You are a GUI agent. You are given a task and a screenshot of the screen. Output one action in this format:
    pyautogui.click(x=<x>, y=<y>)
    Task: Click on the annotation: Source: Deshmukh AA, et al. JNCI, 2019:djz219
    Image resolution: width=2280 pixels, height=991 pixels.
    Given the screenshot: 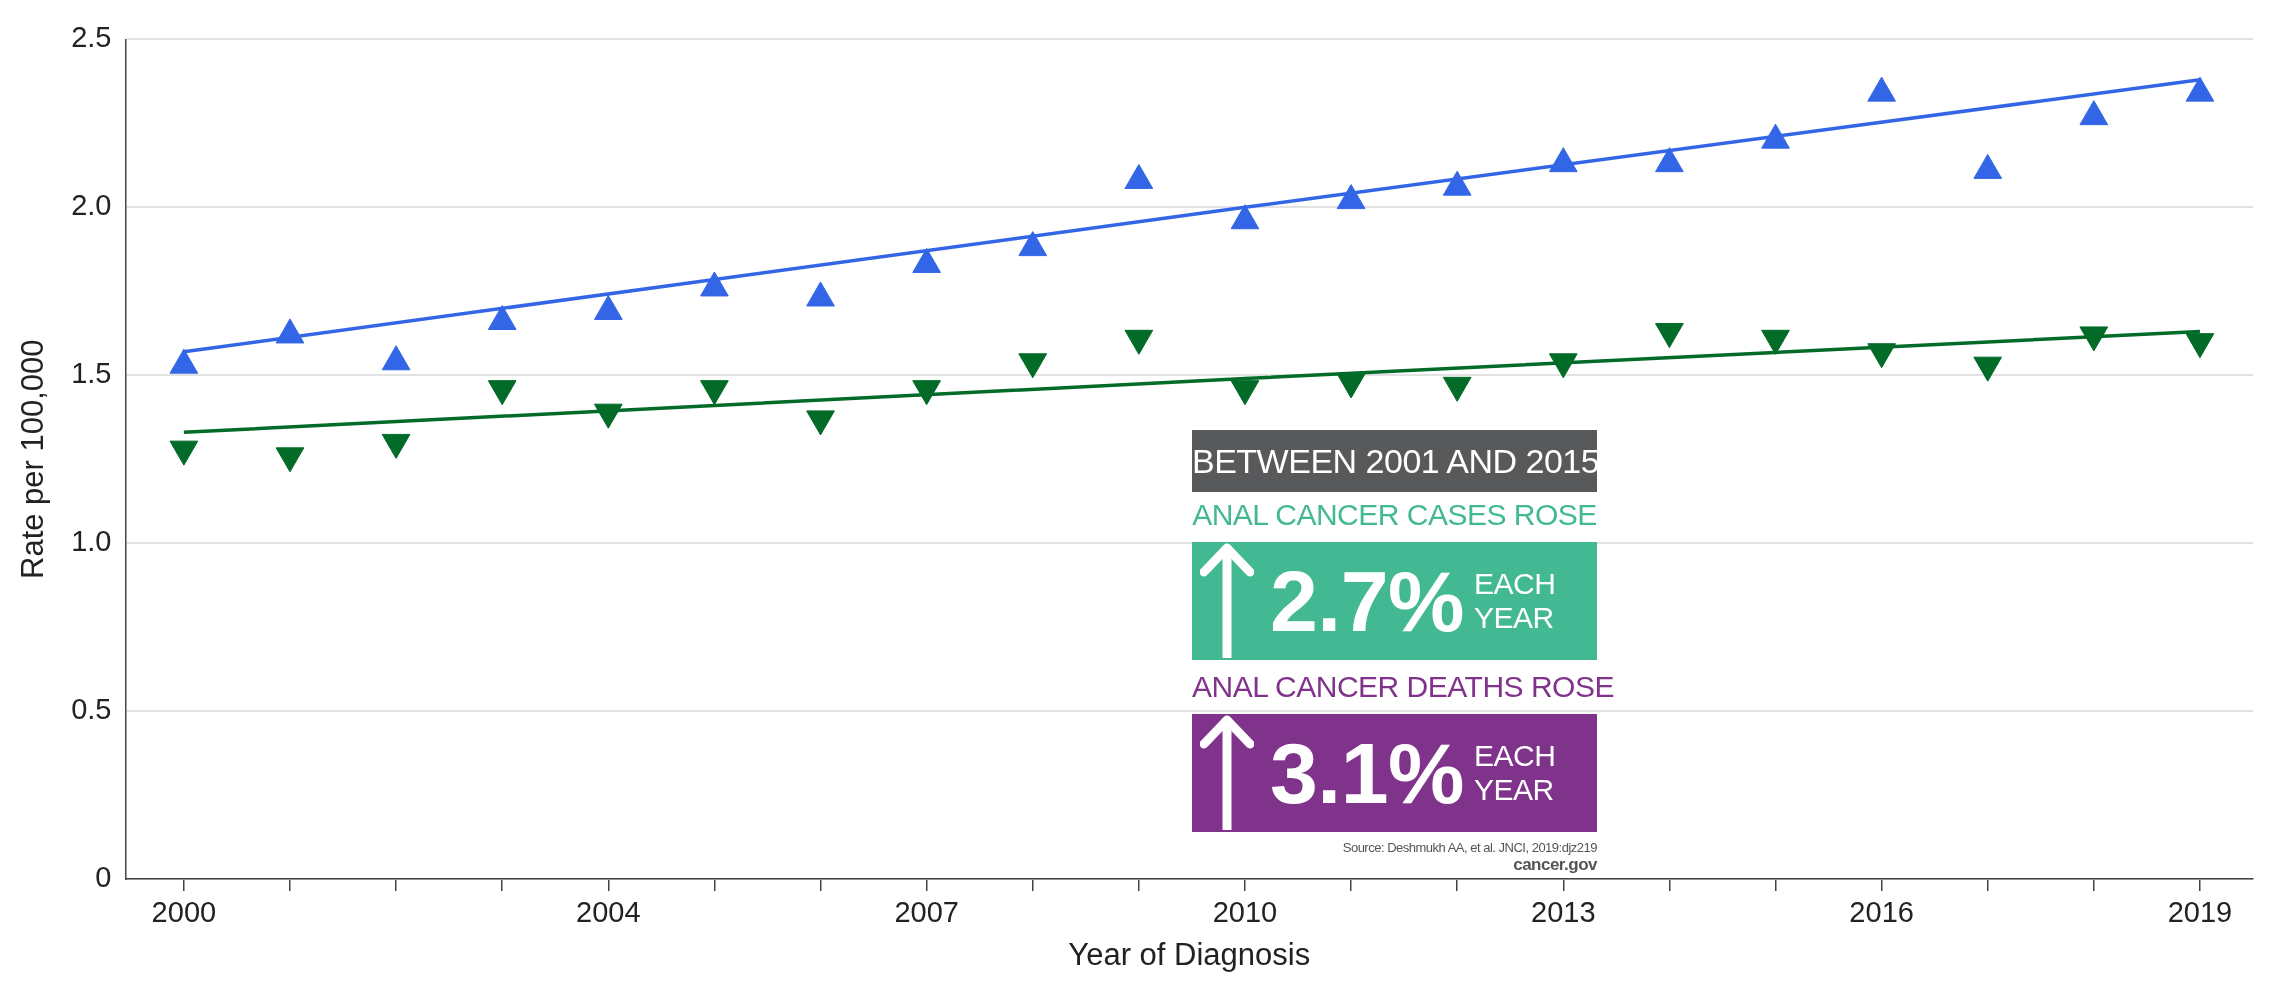 What is the action you would take?
    pyautogui.click(x=1469, y=847)
    